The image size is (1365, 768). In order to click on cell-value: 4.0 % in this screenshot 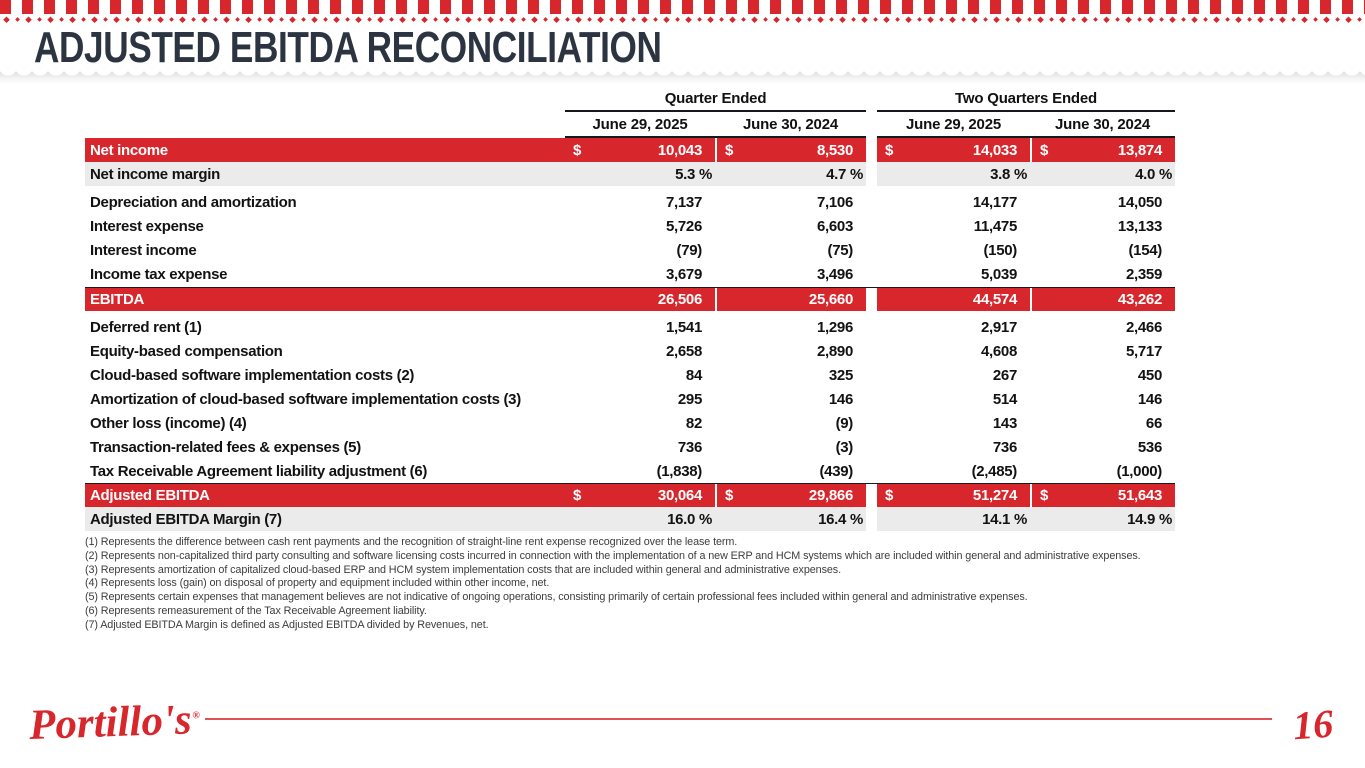, I will do `click(1153, 174)`.